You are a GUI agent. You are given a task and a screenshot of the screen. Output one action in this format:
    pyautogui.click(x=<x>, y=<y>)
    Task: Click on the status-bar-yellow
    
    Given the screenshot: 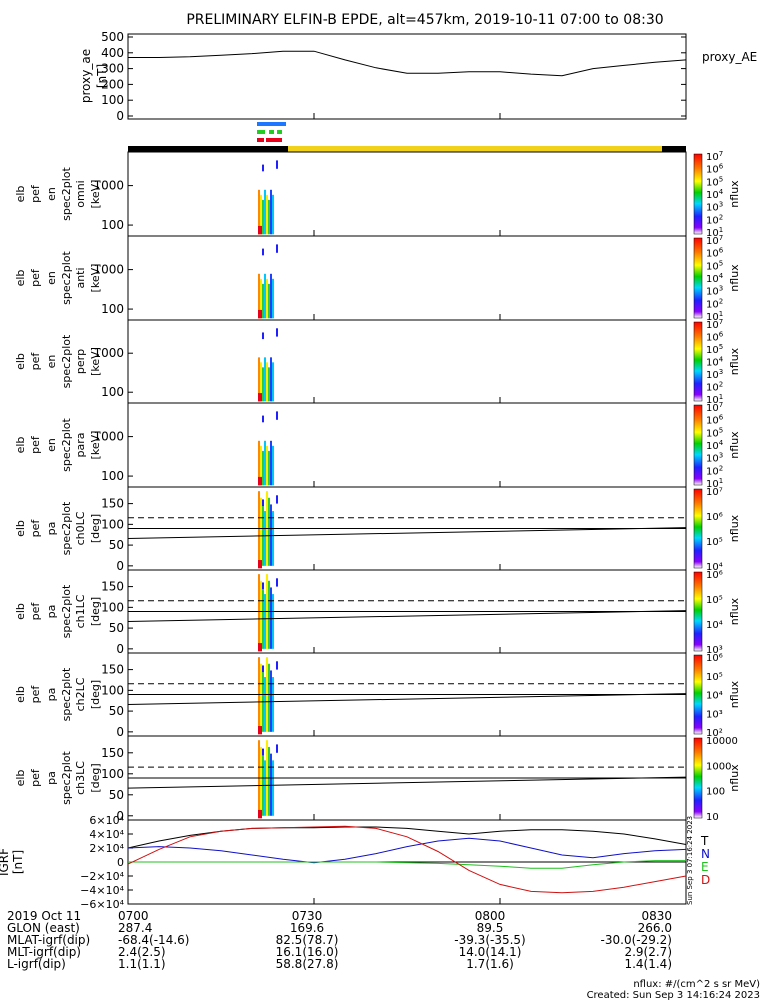 What is the action you would take?
    pyautogui.click(x=475, y=149)
    